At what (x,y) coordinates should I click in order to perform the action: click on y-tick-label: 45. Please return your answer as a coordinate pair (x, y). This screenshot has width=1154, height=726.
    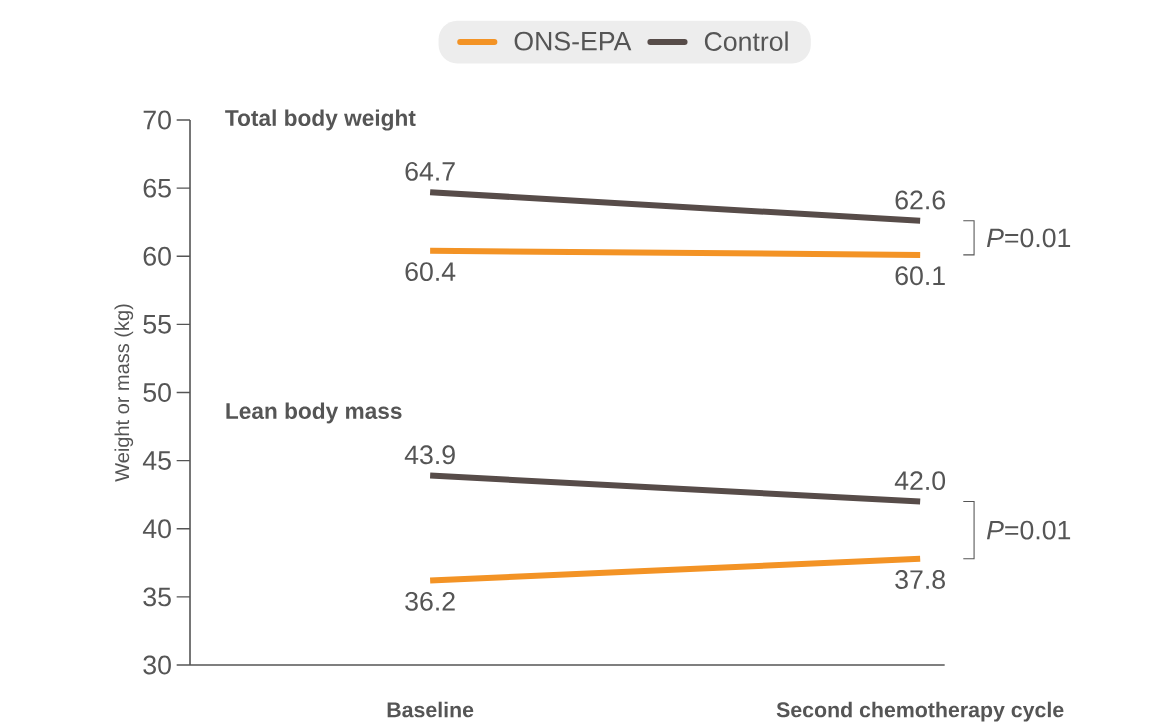
    Looking at the image, I should click on (156, 460).